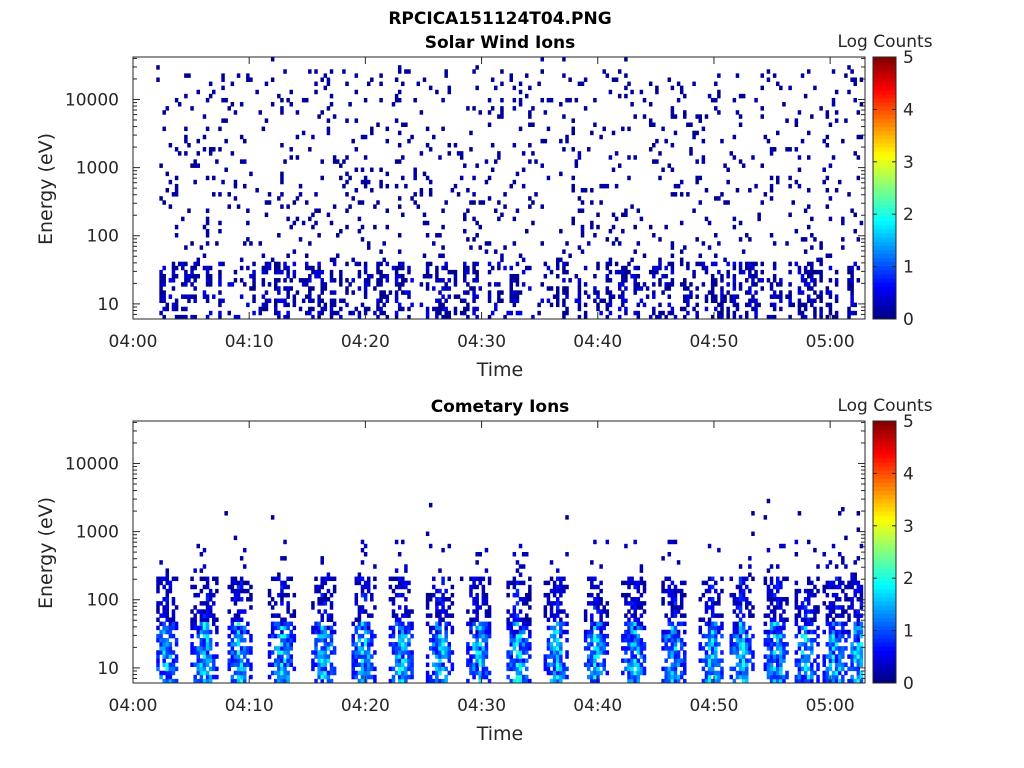 This screenshot has width=1024, height=768. I want to click on x-axis-label-cometary: Time, so click(500, 734).